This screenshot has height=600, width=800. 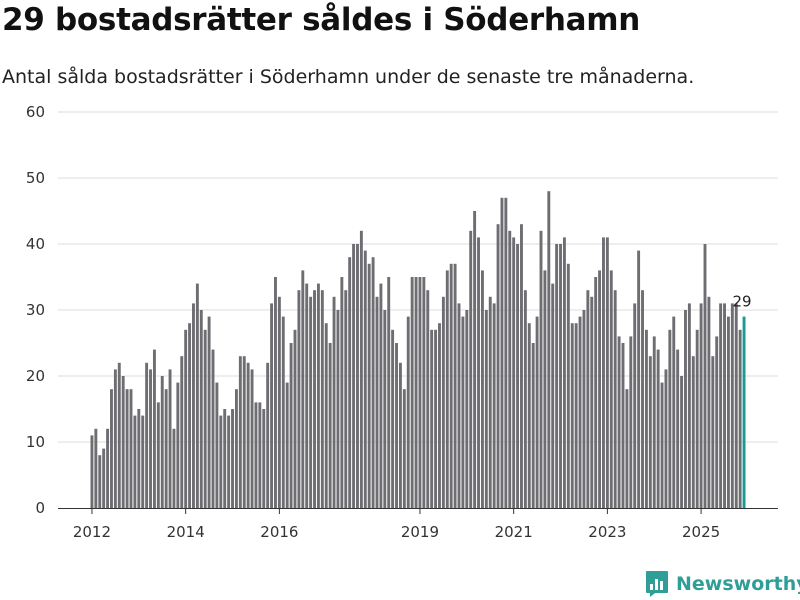 What do you see at coordinates (35, 310) in the screenshot?
I see `y-tick-label: 30` at bounding box center [35, 310].